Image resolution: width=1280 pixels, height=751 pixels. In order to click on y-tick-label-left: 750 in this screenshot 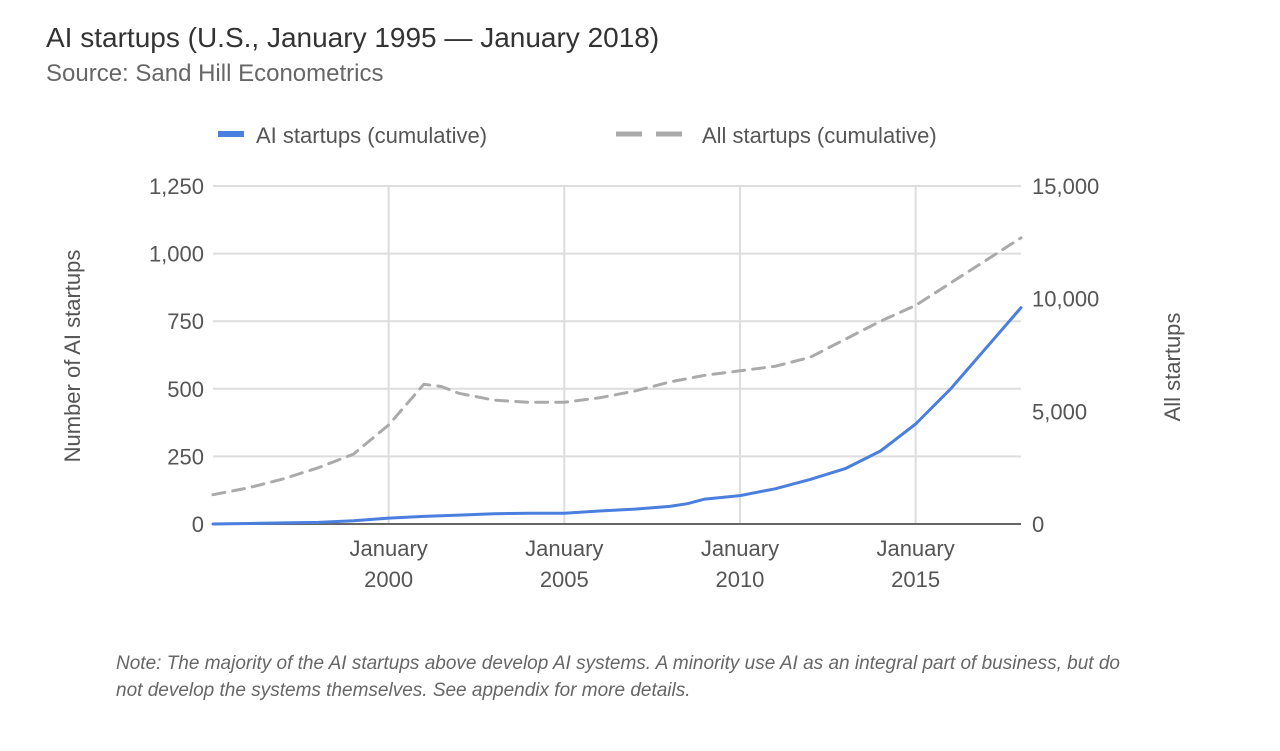, I will do `click(185, 321)`.